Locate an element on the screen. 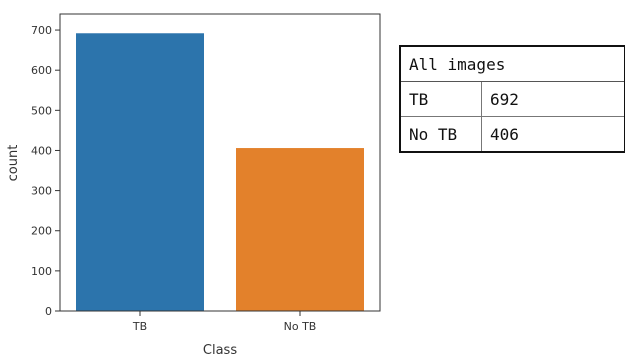 Image resolution: width=625 pixels, height=358 pixels. summary-table: All images TB 692 No TB 406 is located at coordinates (512, 99).